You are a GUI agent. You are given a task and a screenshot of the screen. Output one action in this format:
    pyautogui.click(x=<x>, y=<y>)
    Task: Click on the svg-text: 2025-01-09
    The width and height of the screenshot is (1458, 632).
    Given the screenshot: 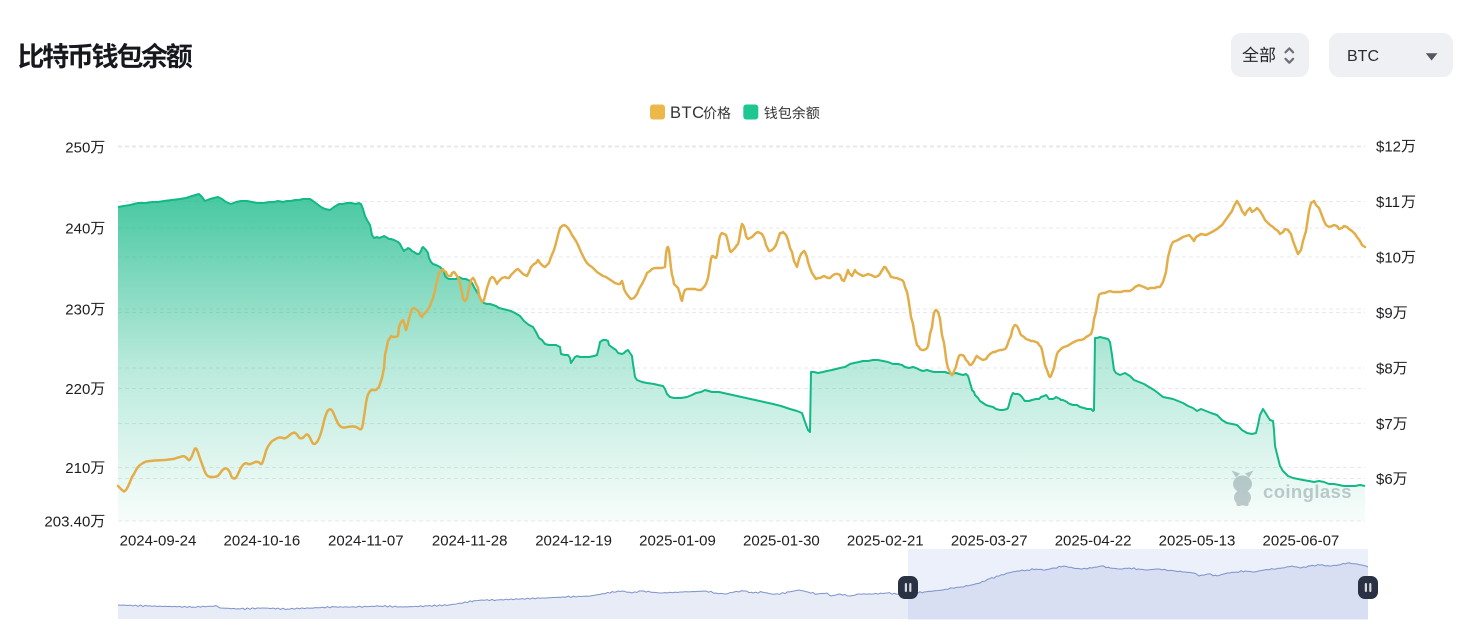 What is the action you would take?
    pyautogui.click(x=677, y=541)
    